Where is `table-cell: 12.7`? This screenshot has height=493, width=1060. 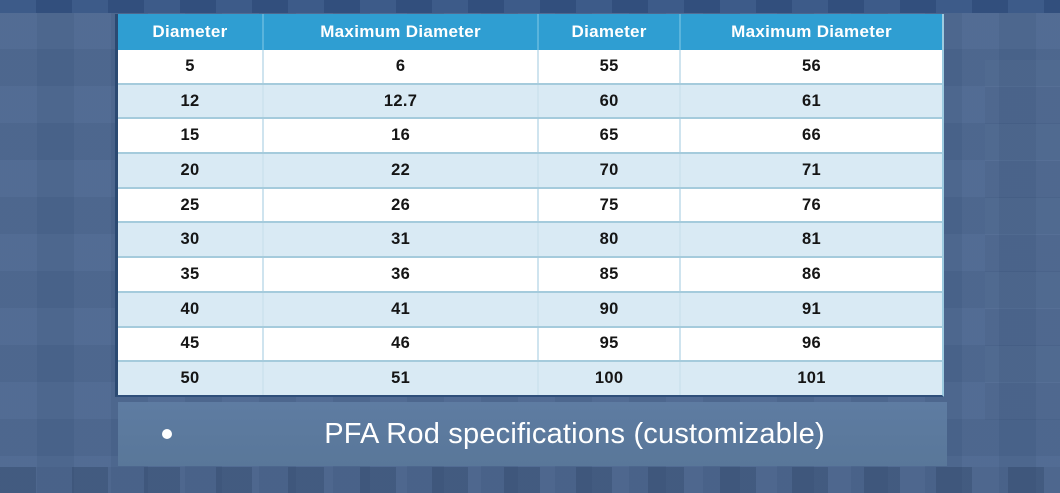
table-cell: 12.7 is located at coordinates (399, 101).